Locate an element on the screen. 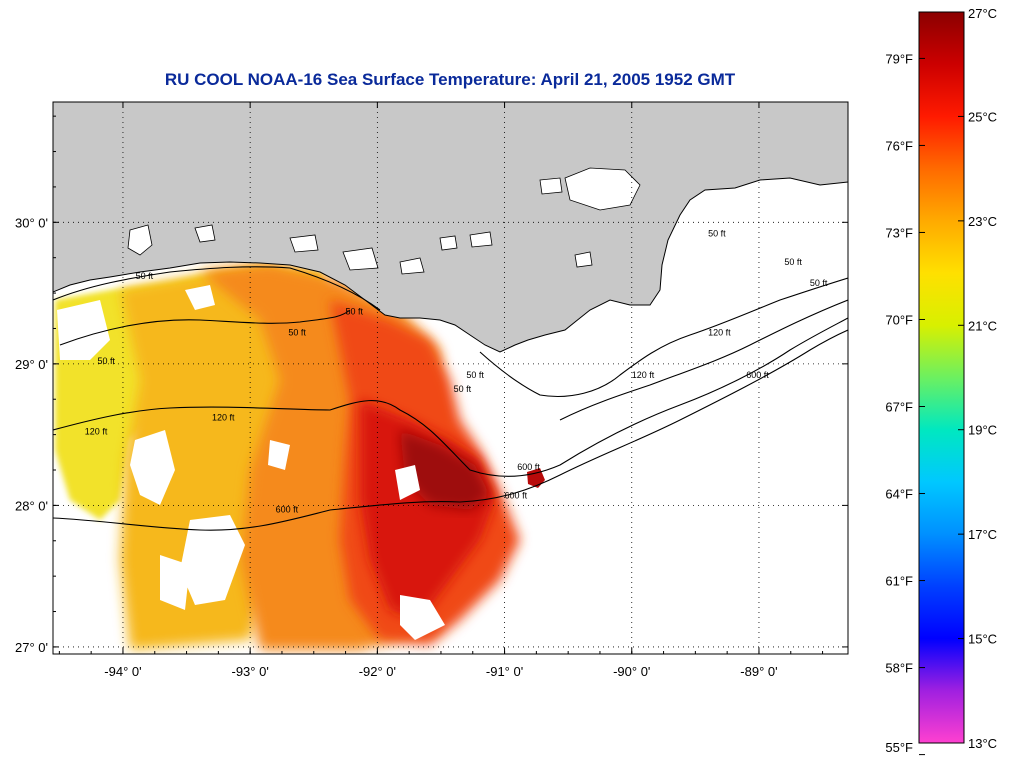 This screenshot has width=1016, height=761. lat-tick-label: 28° 0' is located at coordinates (31, 505).